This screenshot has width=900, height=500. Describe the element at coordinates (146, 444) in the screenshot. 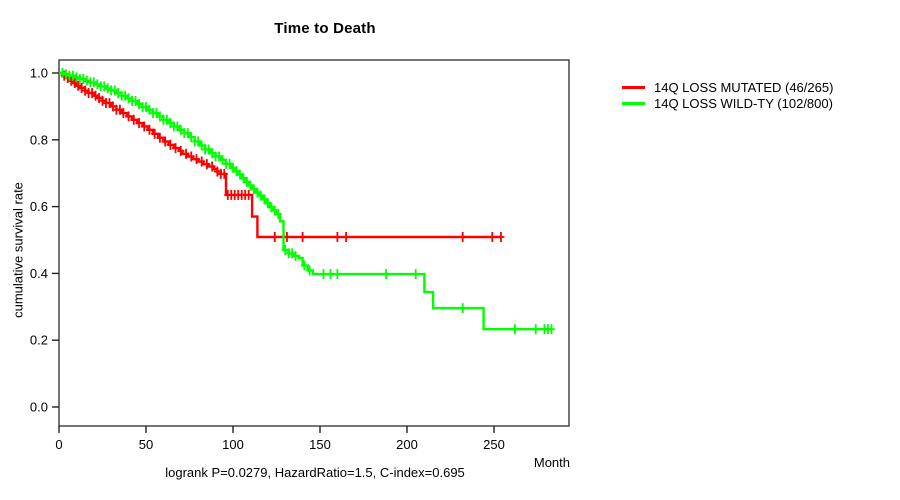

I see `x-tick-label: 50` at that location.